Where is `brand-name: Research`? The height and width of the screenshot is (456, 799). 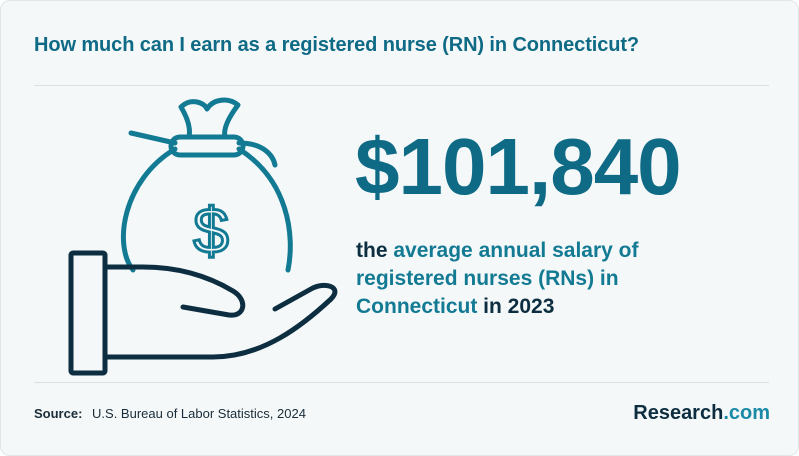
brand-name: Research is located at coordinates (678, 413).